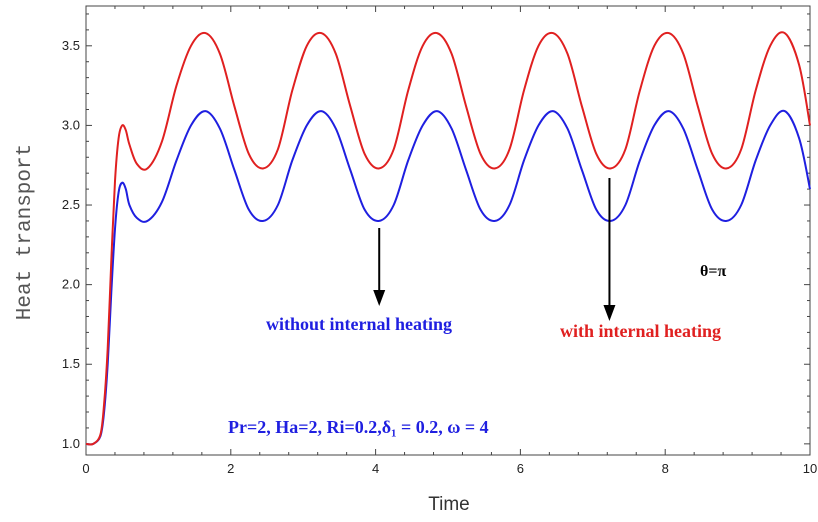 The width and height of the screenshot is (818, 522). I want to click on arrow-with-heating-head, so click(609, 313).